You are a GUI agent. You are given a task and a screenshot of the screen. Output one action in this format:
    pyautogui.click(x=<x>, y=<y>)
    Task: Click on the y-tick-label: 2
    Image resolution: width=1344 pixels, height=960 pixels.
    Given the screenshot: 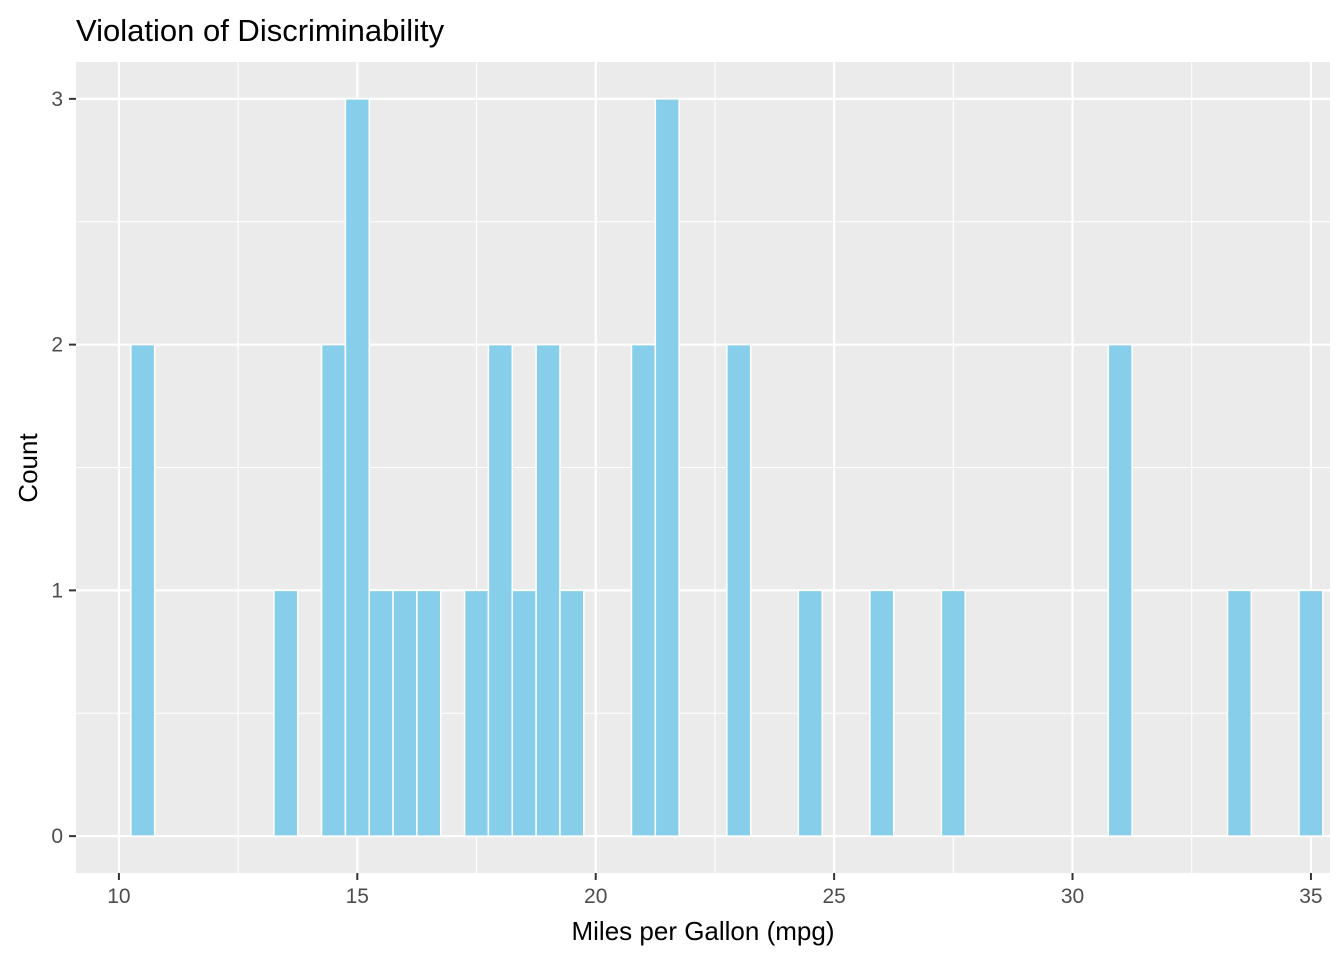 What is the action you would take?
    pyautogui.click(x=57, y=345)
    